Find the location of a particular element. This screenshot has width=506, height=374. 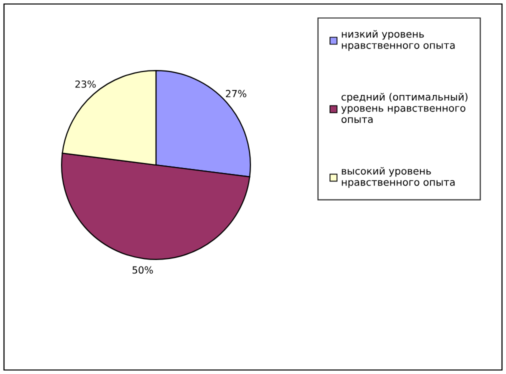

legend-label: высокий уровень нравственного опыта is located at coordinates (398, 177).